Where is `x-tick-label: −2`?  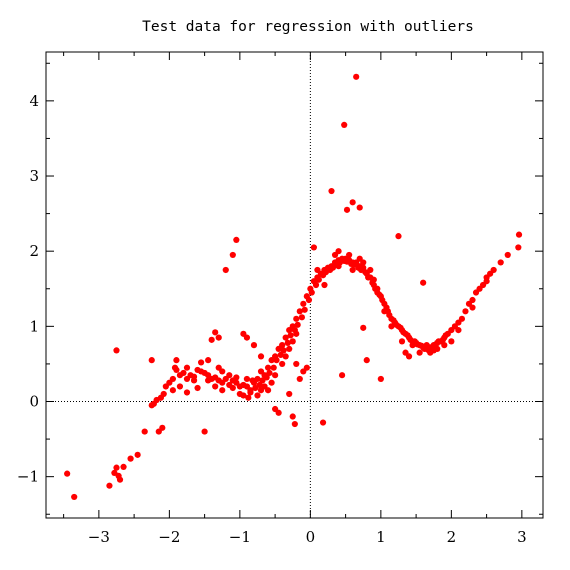
x-tick-label: −2 is located at coordinates (169, 537).